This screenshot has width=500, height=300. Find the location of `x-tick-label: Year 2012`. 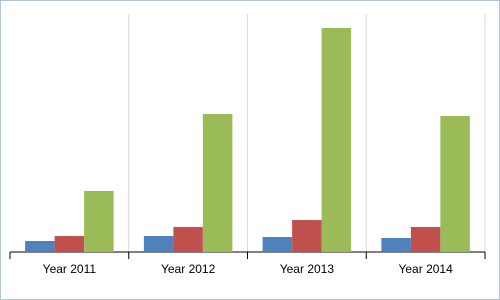

x-tick-label: Year 2012 is located at coordinates (188, 269).